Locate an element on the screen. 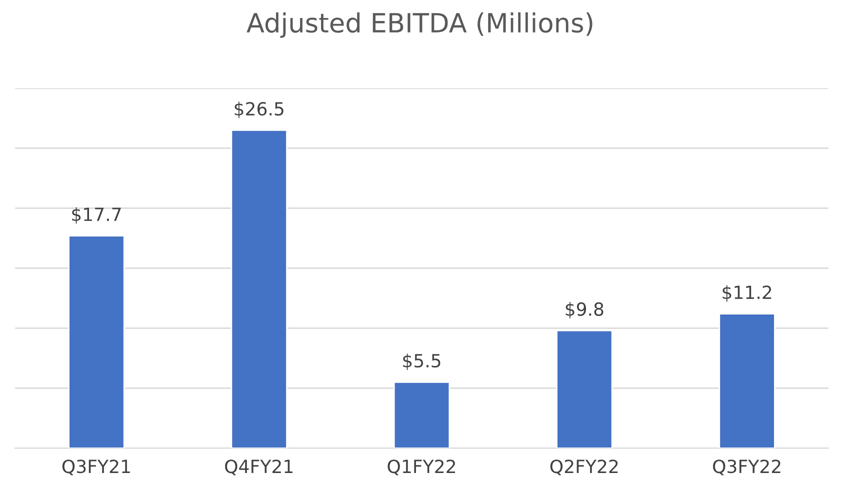  x-tick-label: Q3FY21 is located at coordinates (96, 468).